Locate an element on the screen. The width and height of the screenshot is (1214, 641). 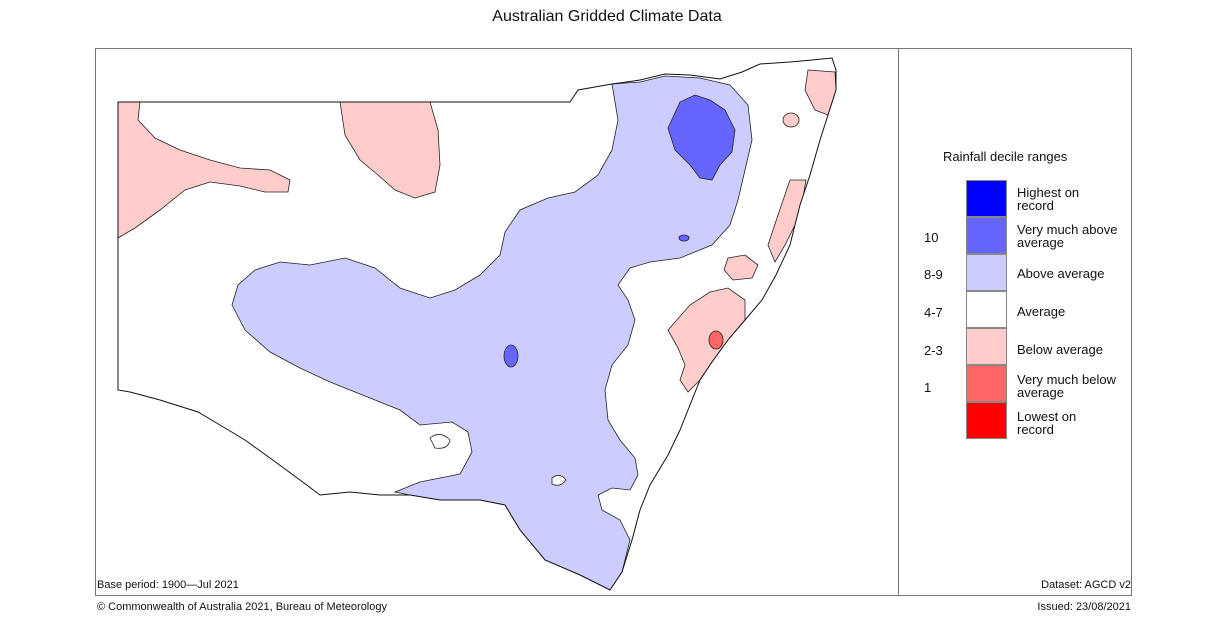
legend-label: Above average is located at coordinates (1061, 273).